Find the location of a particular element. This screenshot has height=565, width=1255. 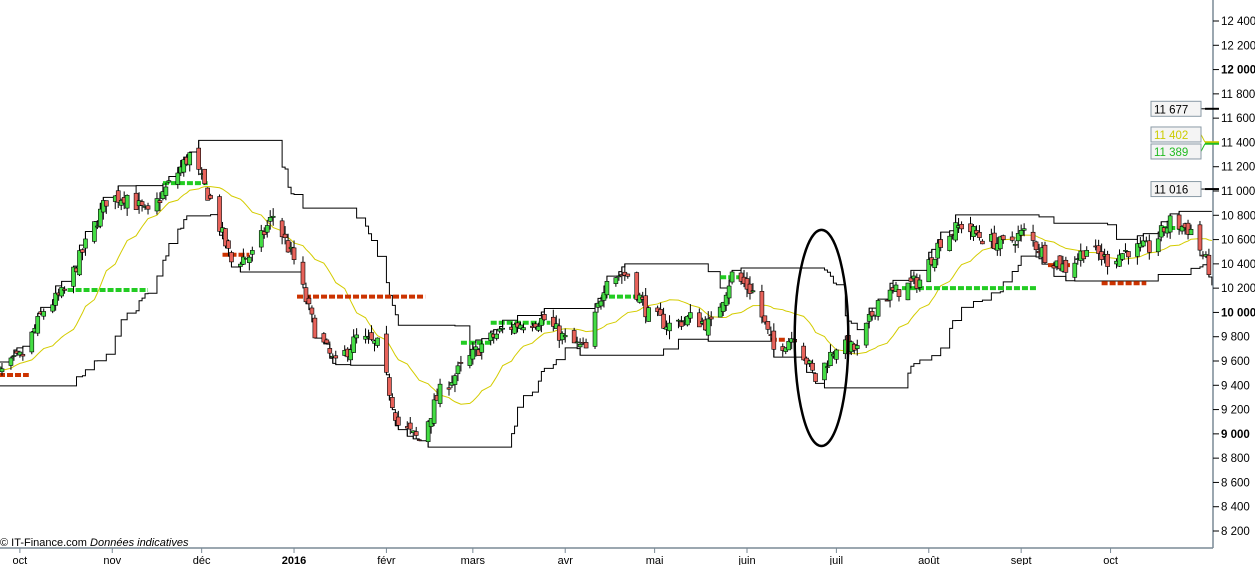

price-tag-label: 11 402 is located at coordinates (1171, 136).